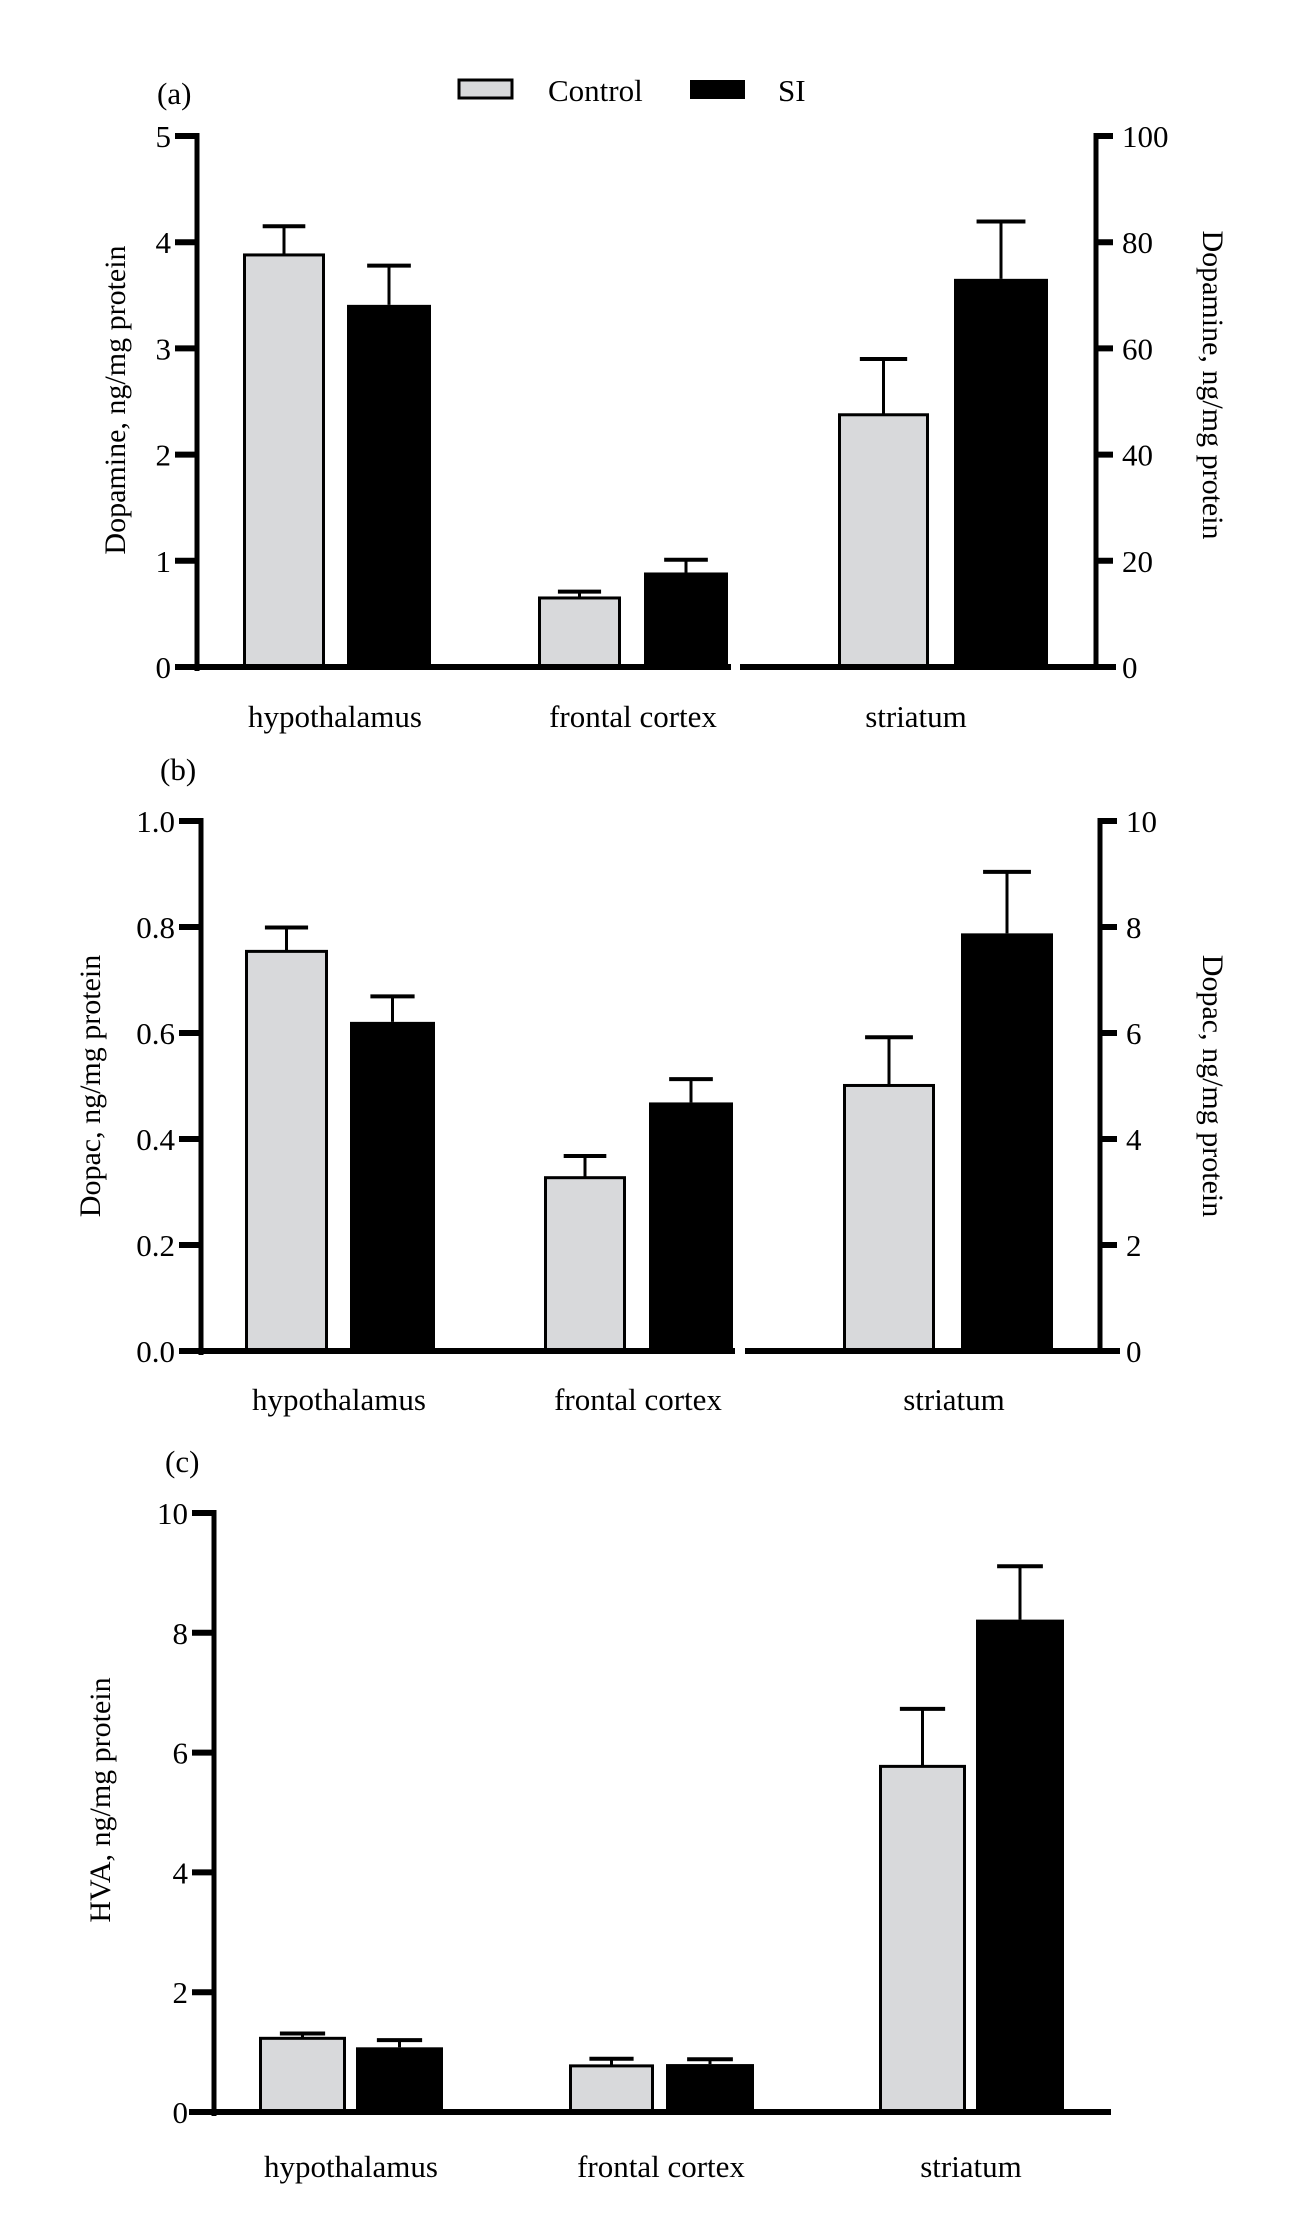 This screenshot has width=1312, height=2228. What do you see at coordinates (176, 402) in the screenshot?
I see `y-axis-ticks-a: 0 1 2 3 4 5` at bounding box center [176, 402].